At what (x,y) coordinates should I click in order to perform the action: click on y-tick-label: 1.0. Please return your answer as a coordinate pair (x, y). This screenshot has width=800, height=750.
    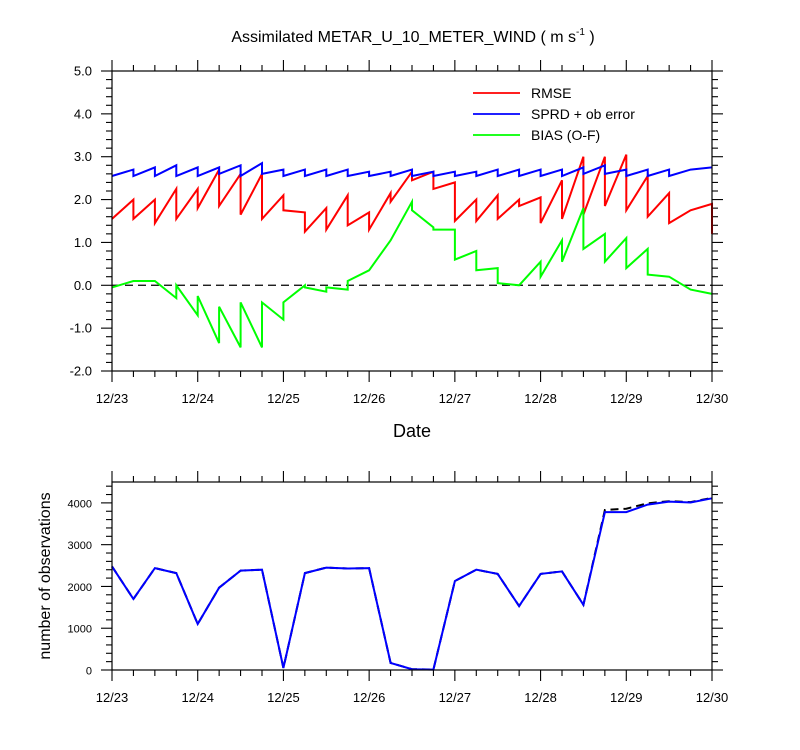
    Looking at the image, I should click on (83, 242).